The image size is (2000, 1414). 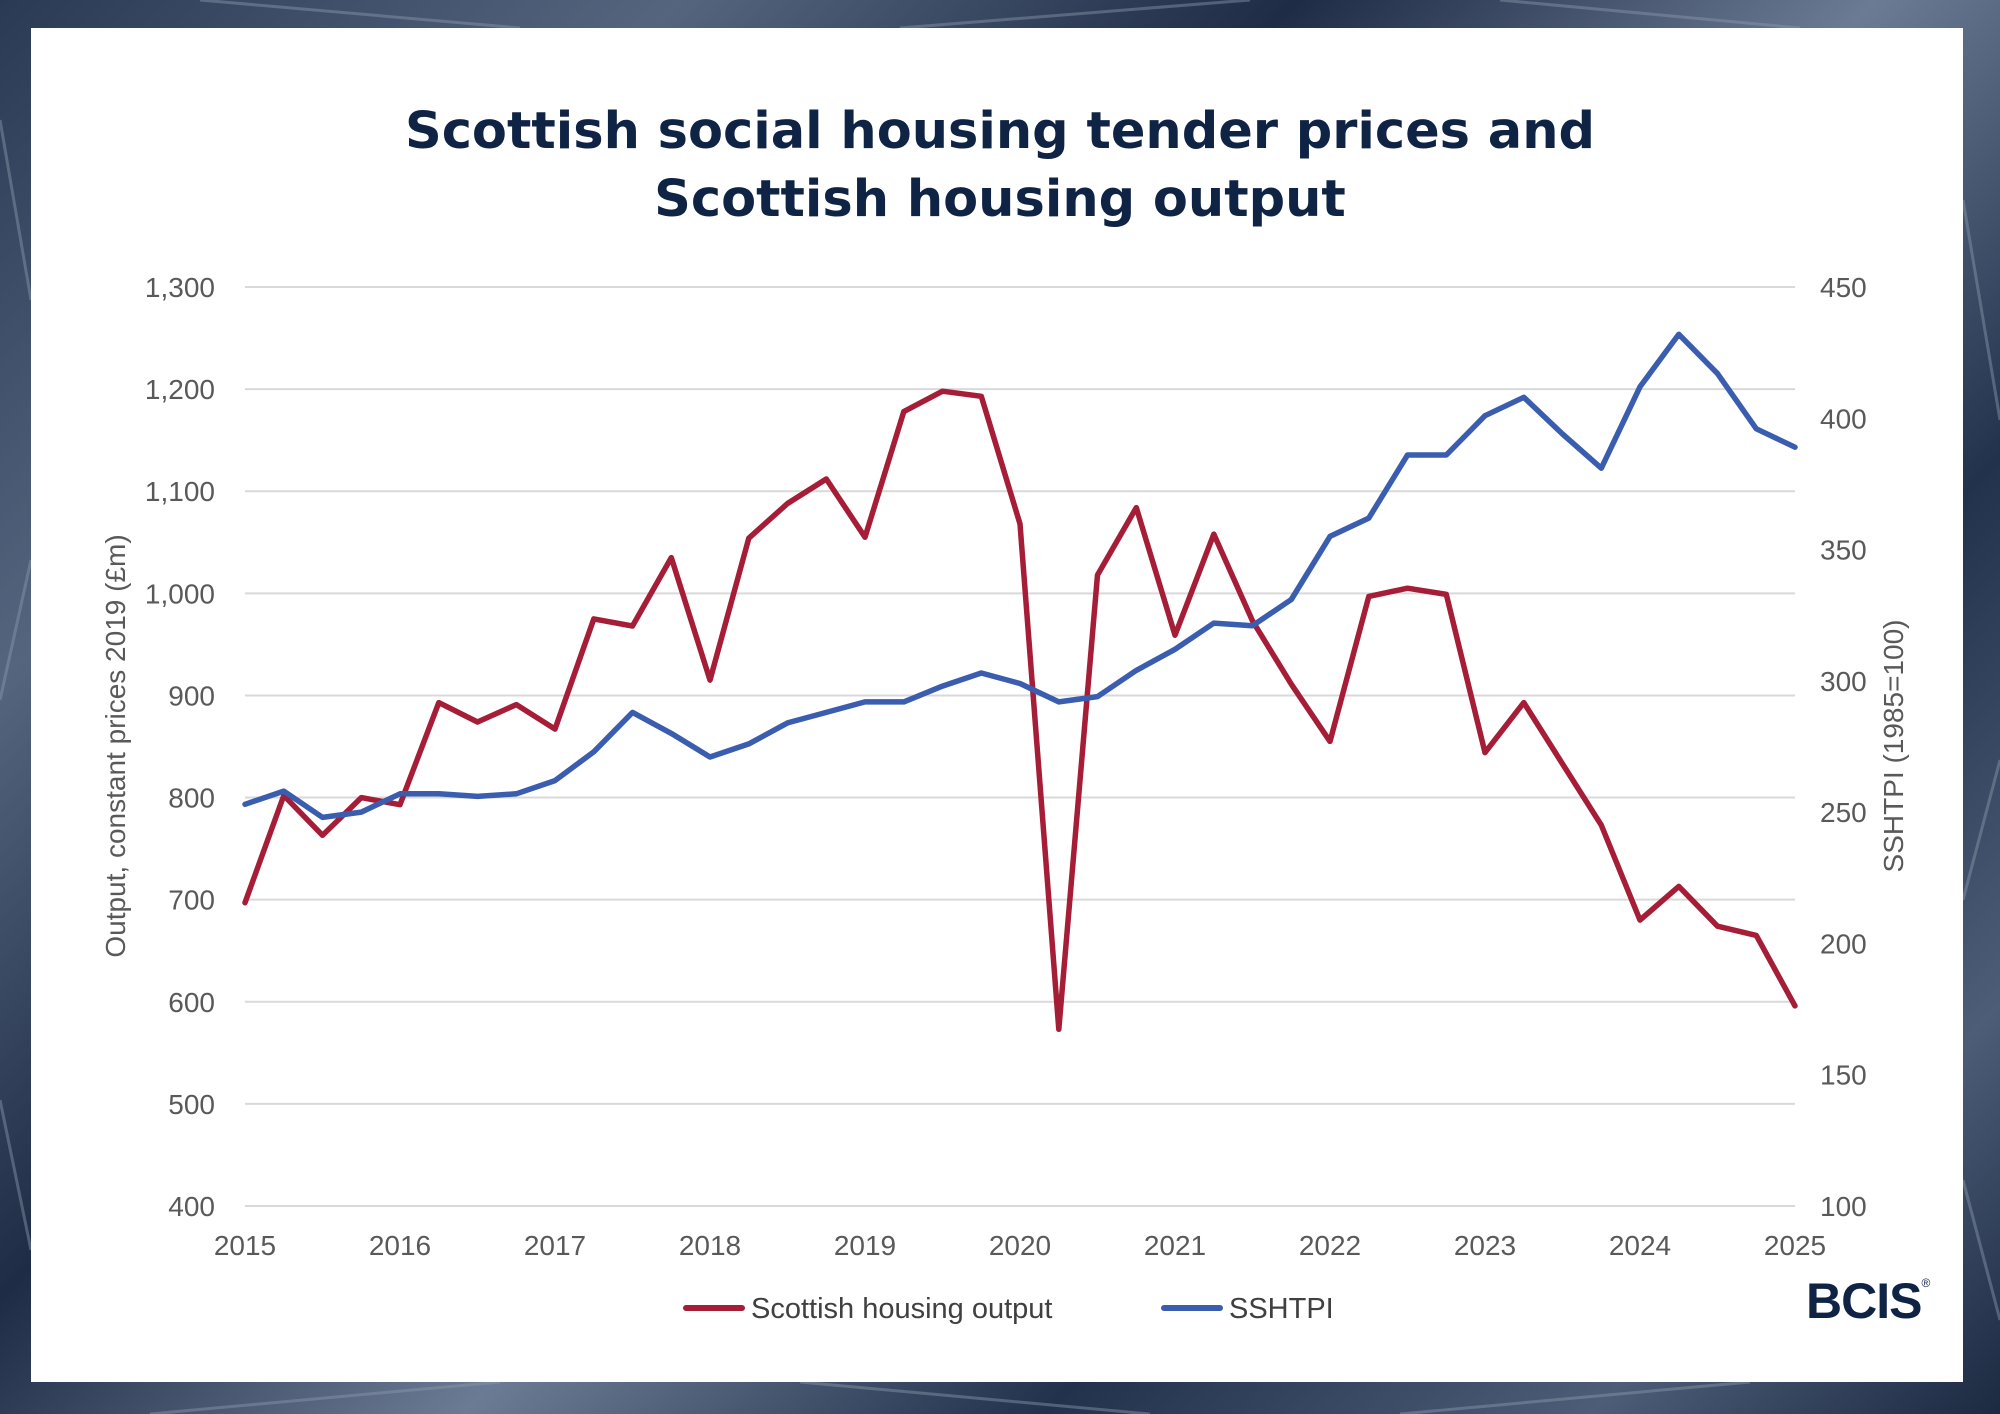 I want to click on x-tick-label: 2025, so click(x=1795, y=1245).